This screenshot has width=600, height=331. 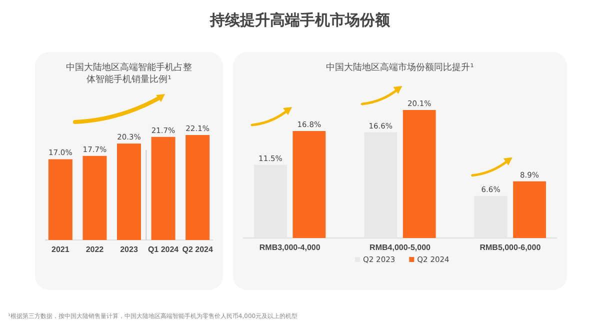 What do you see at coordinates (511, 247) in the screenshot?
I see `x-tick-label: RMB5,000-6,000` at bounding box center [511, 247].